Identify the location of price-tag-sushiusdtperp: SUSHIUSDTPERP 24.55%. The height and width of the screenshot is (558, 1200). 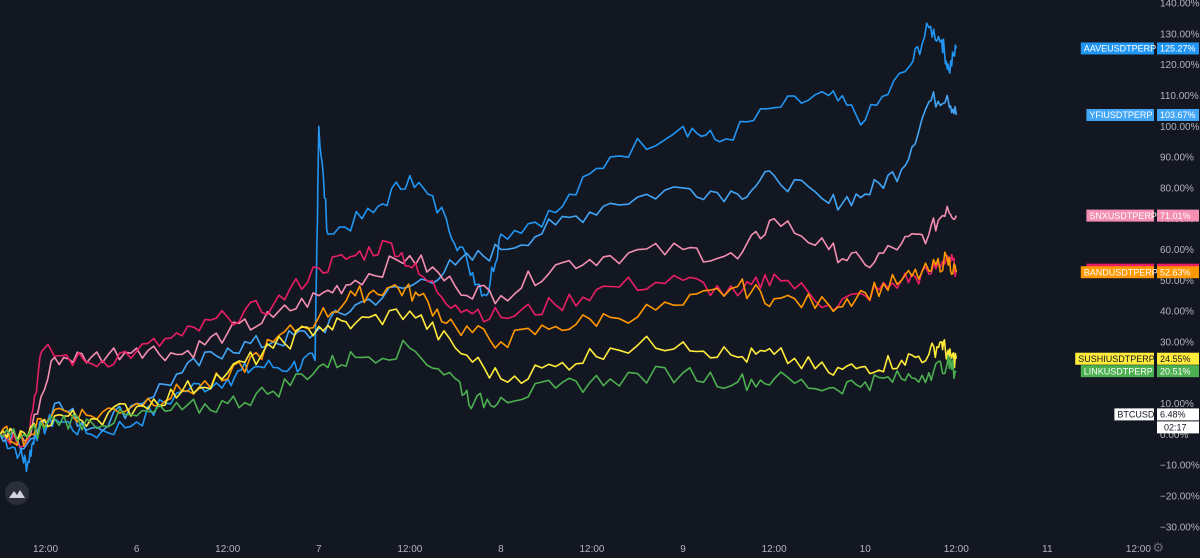
(1137, 358).